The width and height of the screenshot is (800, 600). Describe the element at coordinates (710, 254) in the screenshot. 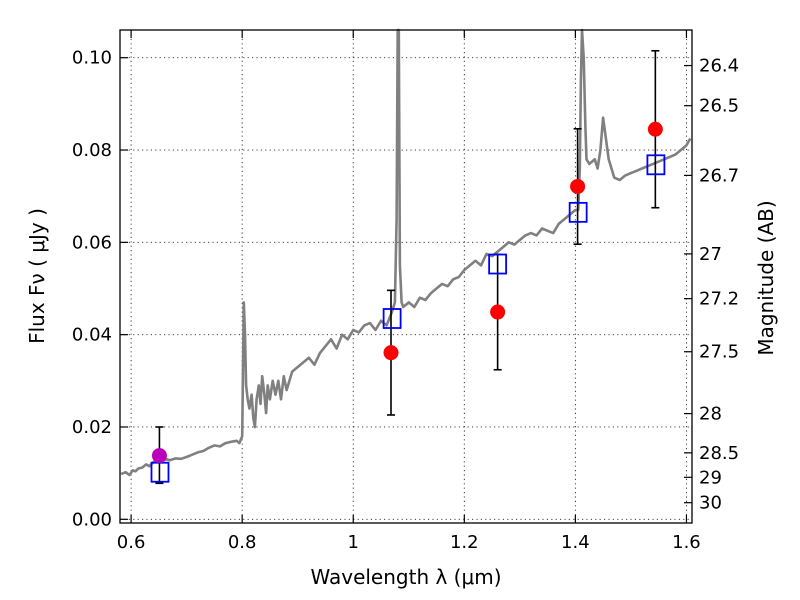

I see `y2-tick-label: 27` at that location.